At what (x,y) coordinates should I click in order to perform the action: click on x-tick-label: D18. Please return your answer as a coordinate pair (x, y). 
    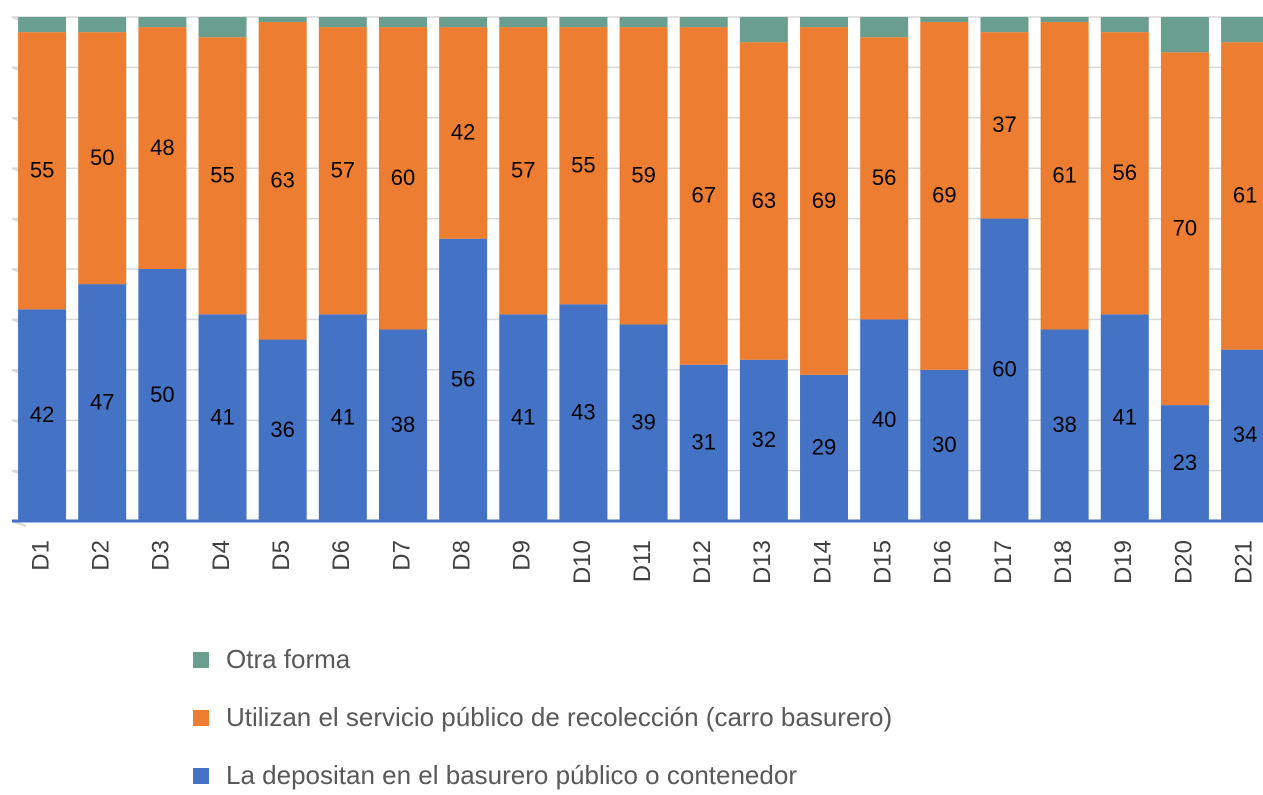
    Looking at the image, I should click on (1063, 562).